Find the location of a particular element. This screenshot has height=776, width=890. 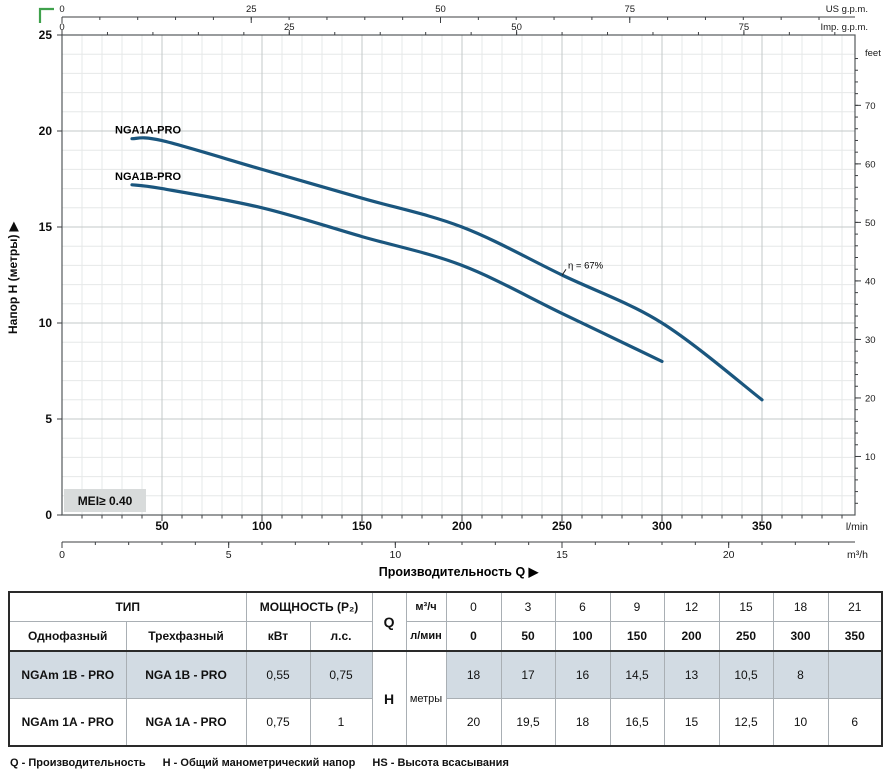

mei-label: MEI≥ 0.40 is located at coordinates (105, 501).